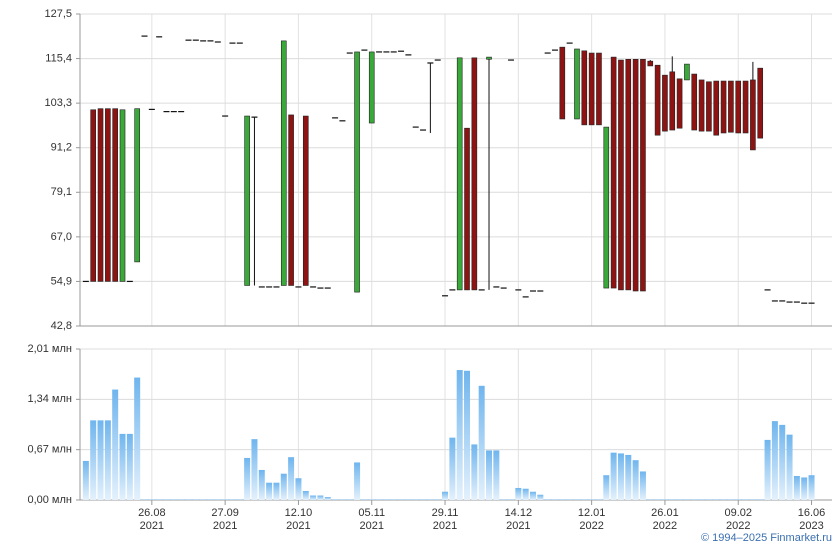 The image size is (840, 550). What do you see at coordinates (58, 58) in the screenshot?
I see `y-tick-label: 115,4` at bounding box center [58, 58].